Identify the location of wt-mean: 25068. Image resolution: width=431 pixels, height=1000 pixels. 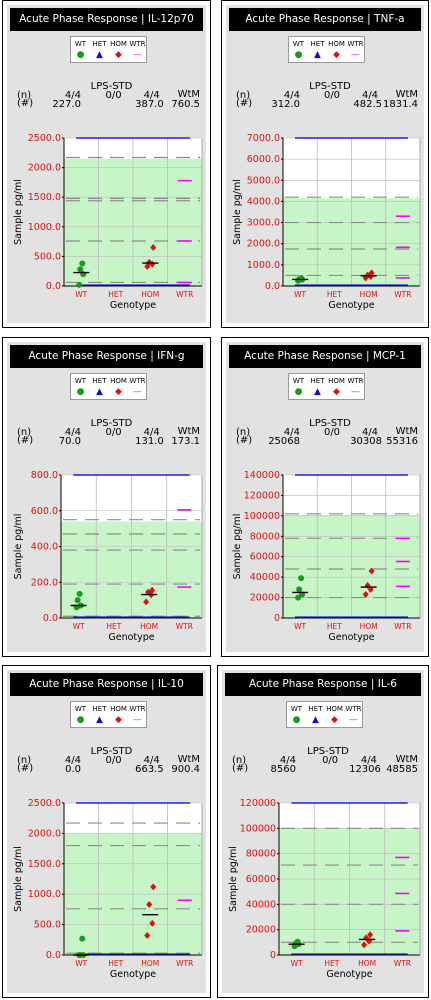
(284, 441).